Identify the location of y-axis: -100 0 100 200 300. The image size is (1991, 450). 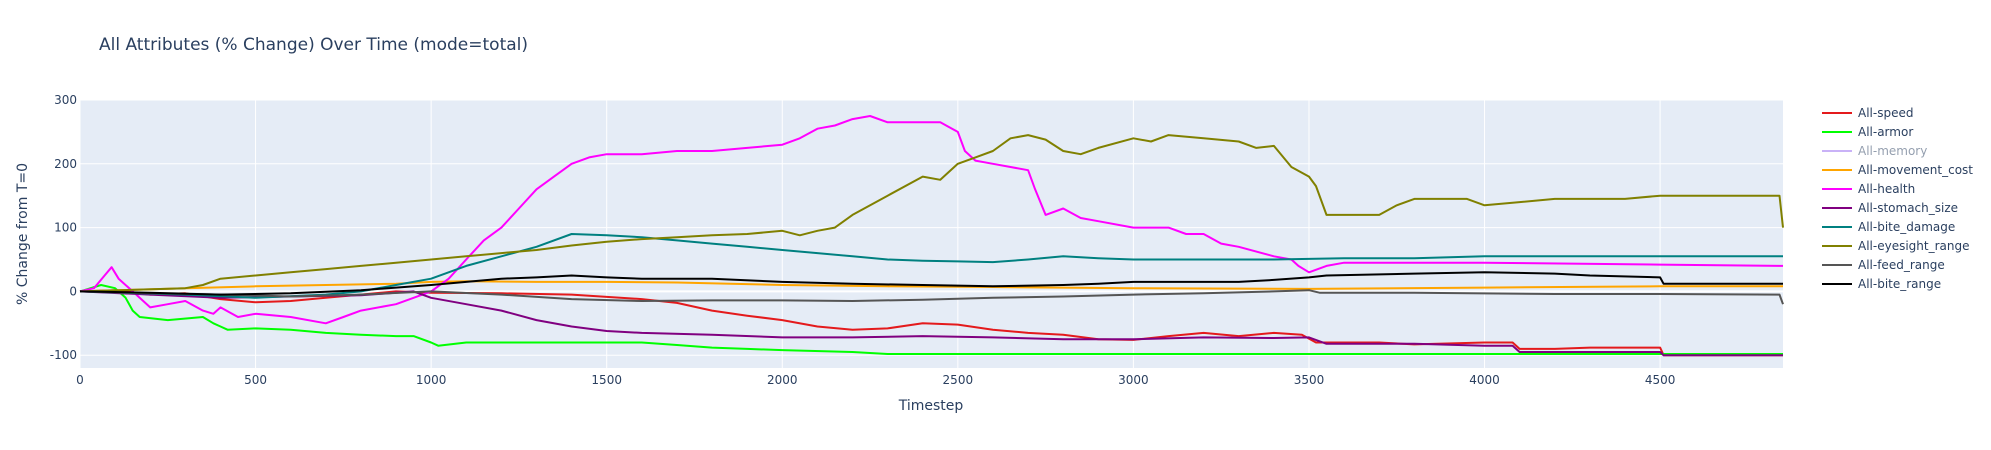
(63, 227).